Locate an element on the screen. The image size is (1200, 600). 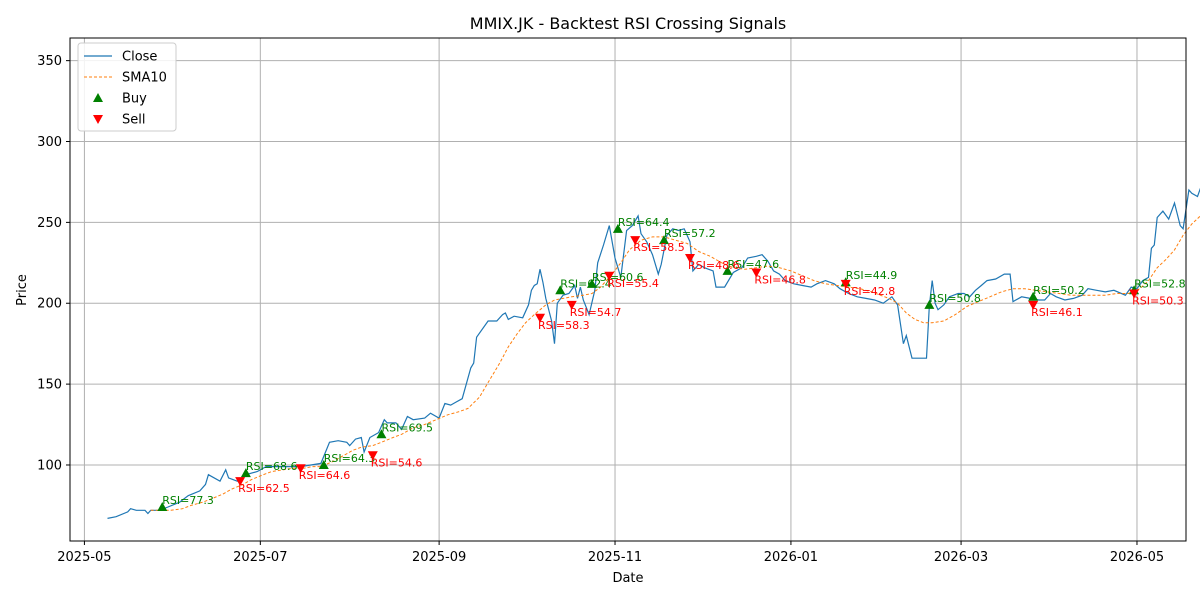
sell-annotation: RSI=50.3 is located at coordinates (1158, 301).